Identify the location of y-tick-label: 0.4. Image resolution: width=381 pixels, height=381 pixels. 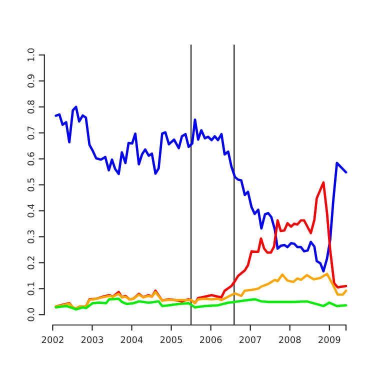
(30, 211).